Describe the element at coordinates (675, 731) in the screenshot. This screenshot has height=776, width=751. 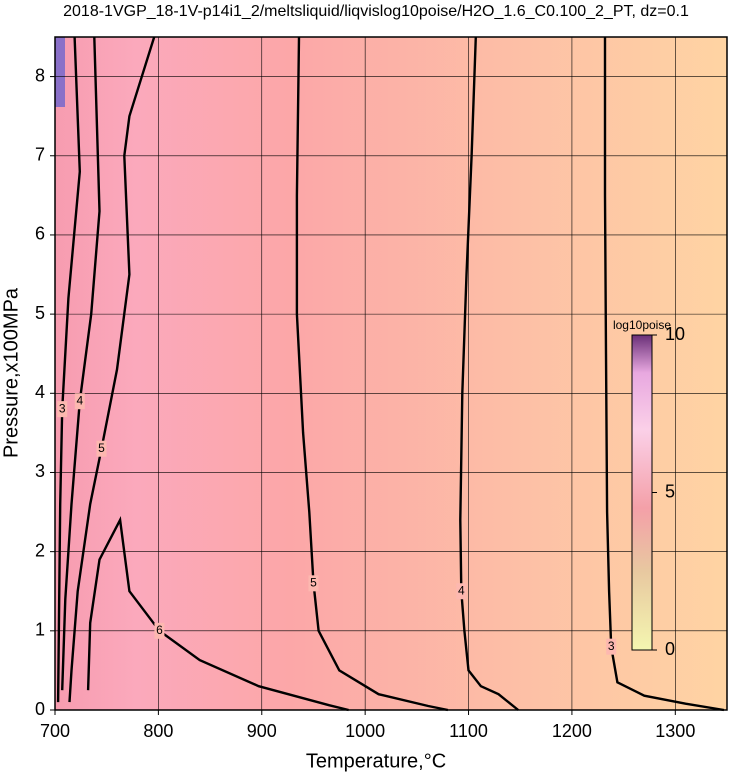
I see `x-tick-label: 1300` at that location.